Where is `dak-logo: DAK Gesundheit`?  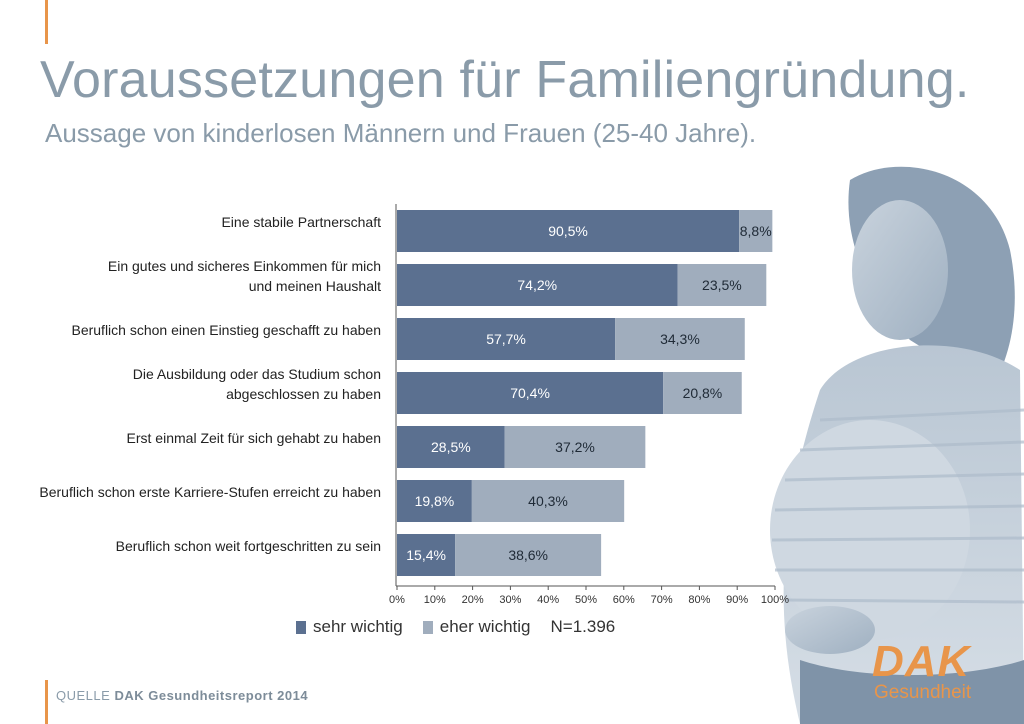 dak-logo: DAK Gesundheit is located at coordinates (928, 673).